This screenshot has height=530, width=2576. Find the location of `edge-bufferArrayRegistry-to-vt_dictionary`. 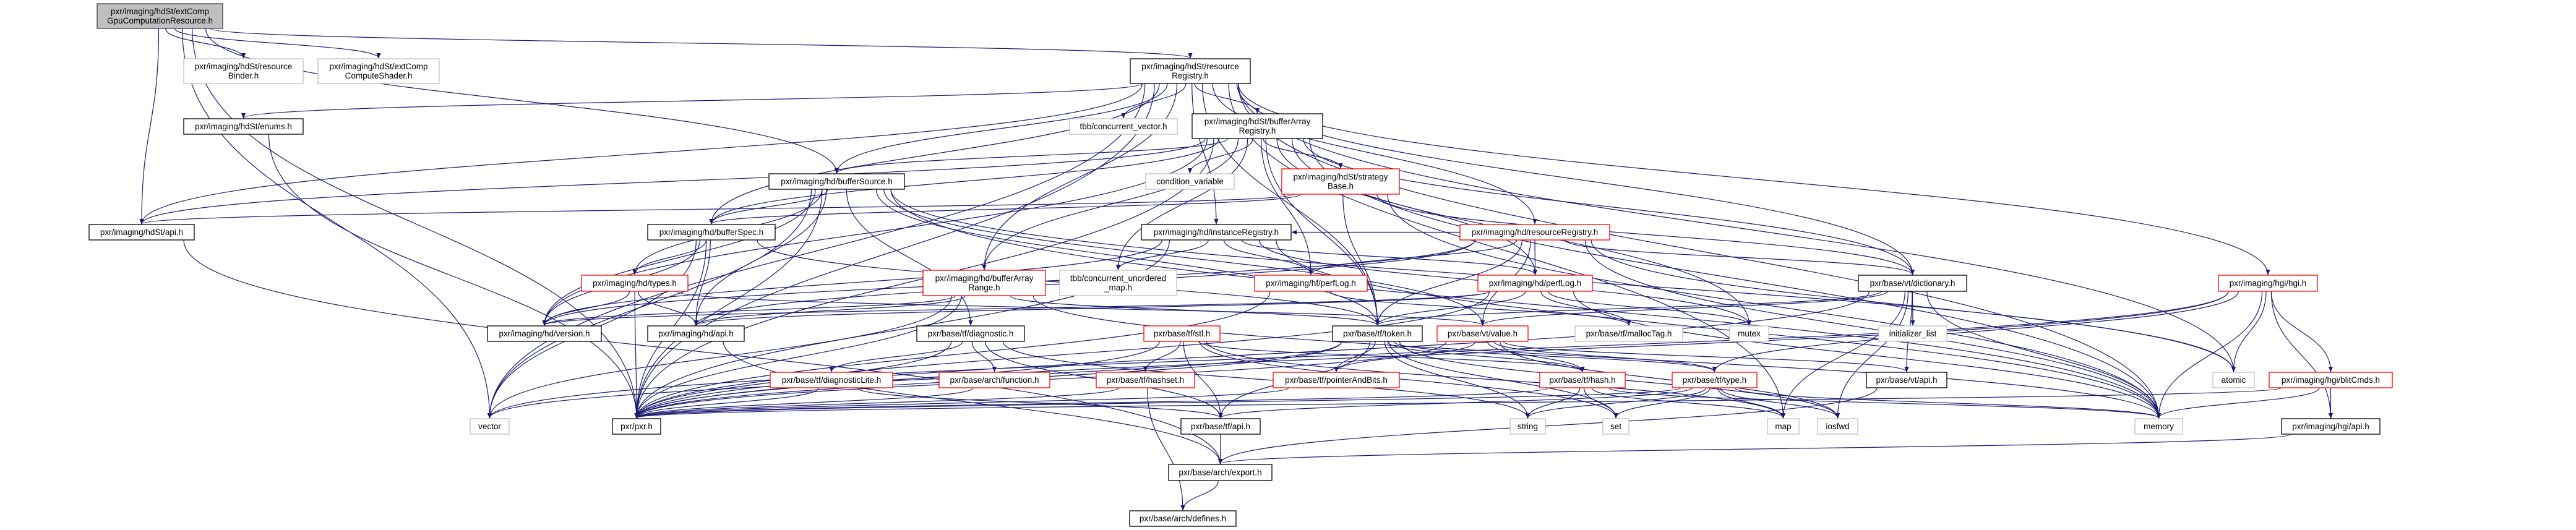

edge-bufferArrayRegistry-to-vt_dictionary is located at coordinates (1609, 206).